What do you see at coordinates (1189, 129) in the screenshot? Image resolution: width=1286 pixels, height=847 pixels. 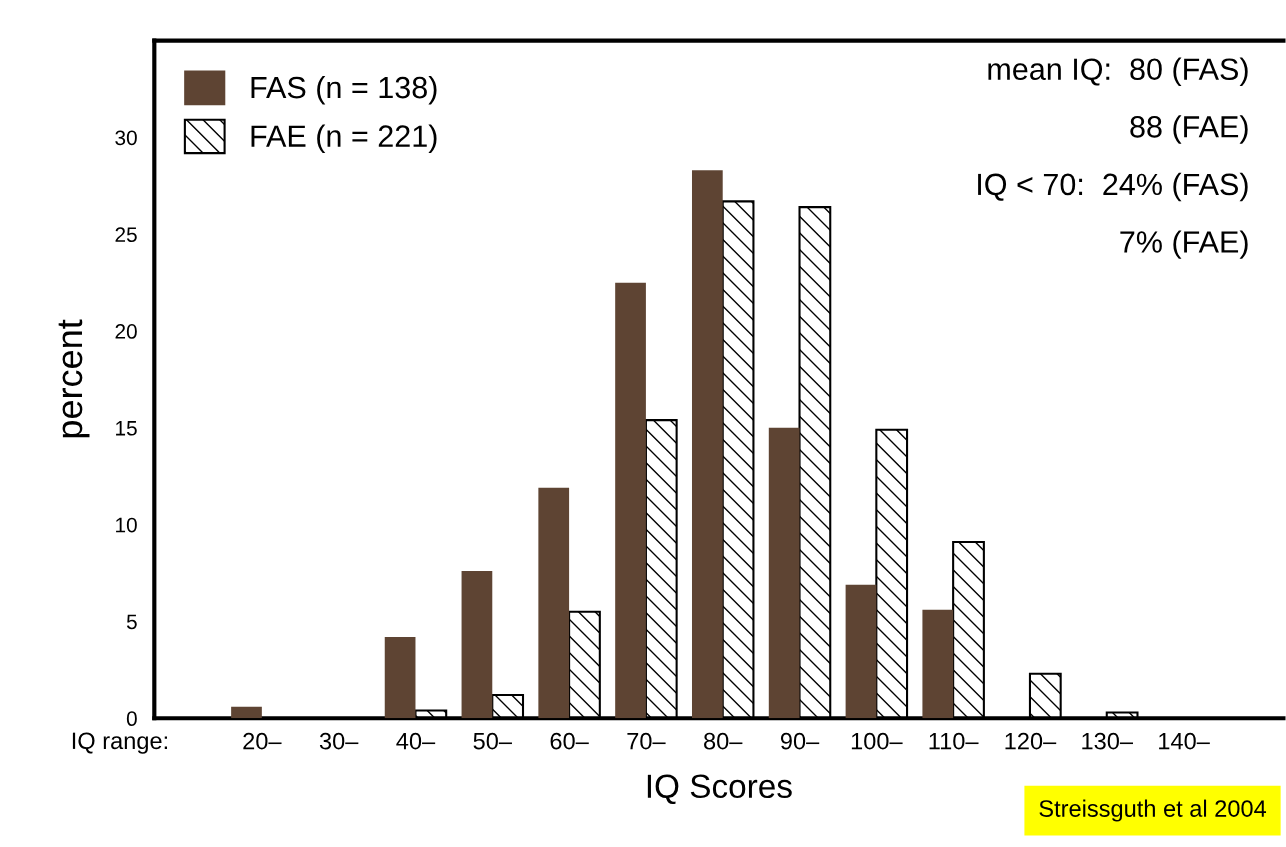 I see `annotation: 88 (FAE)` at bounding box center [1189, 129].